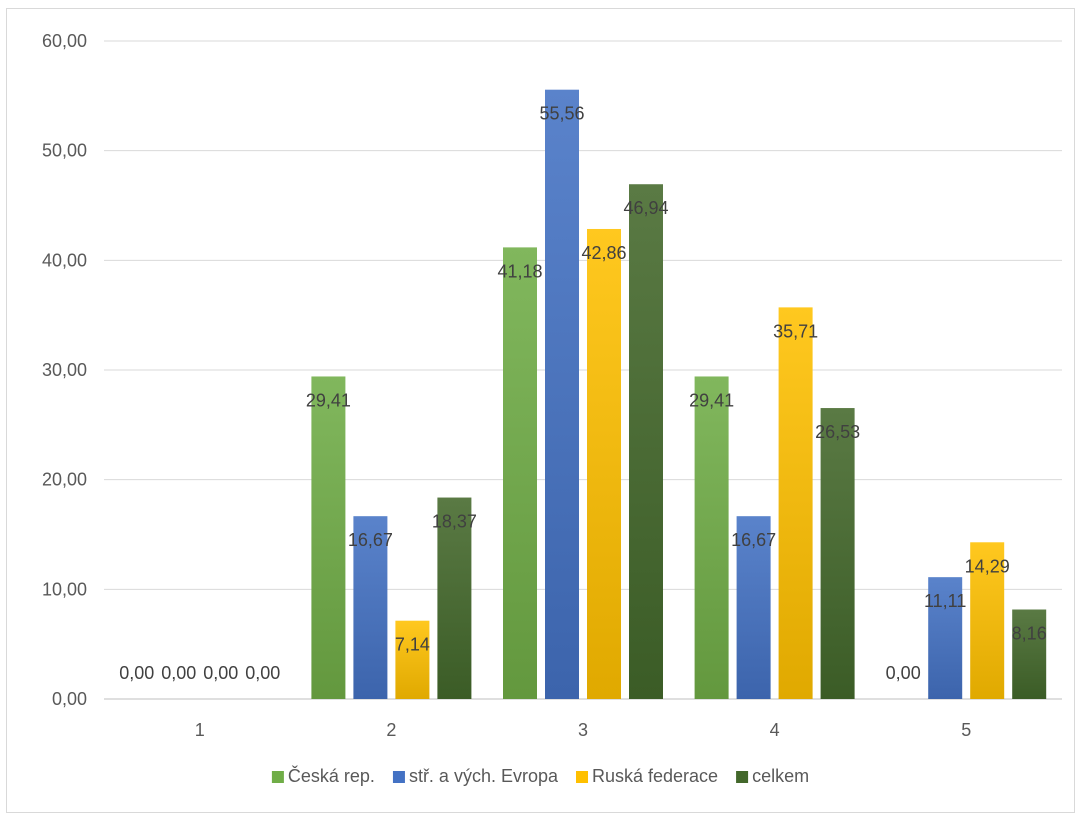 Image resolution: width=1081 pixels, height=815 pixels. I want to click on data-label: 55,56, so click(561, 114).